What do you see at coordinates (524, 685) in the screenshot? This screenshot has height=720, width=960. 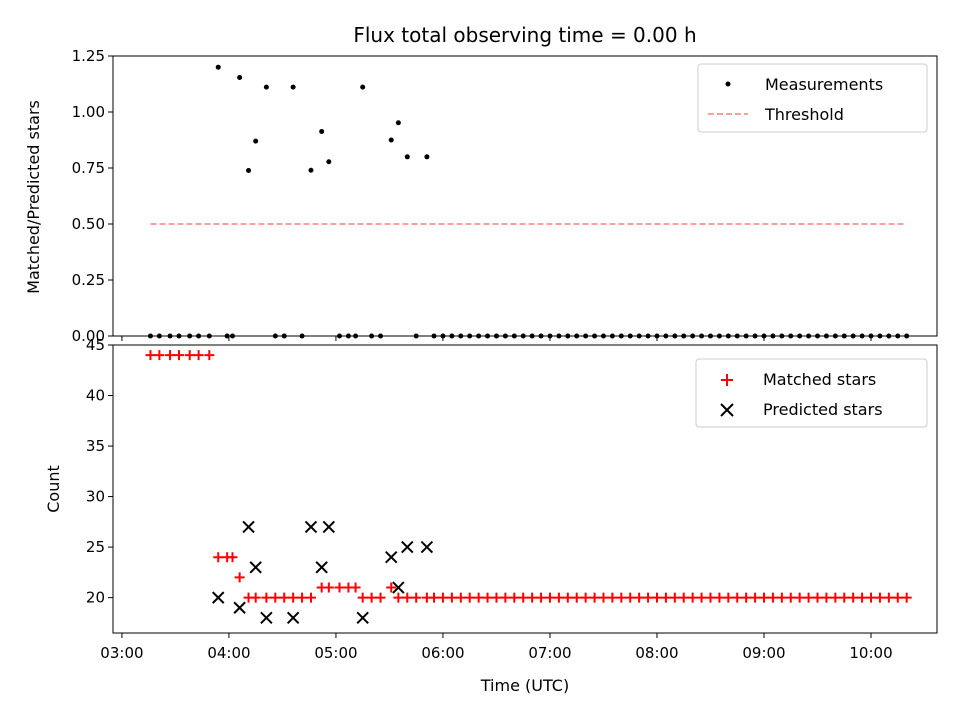 I see `x-axis-label: Time (UTC)` at bounding box center [524, 685].